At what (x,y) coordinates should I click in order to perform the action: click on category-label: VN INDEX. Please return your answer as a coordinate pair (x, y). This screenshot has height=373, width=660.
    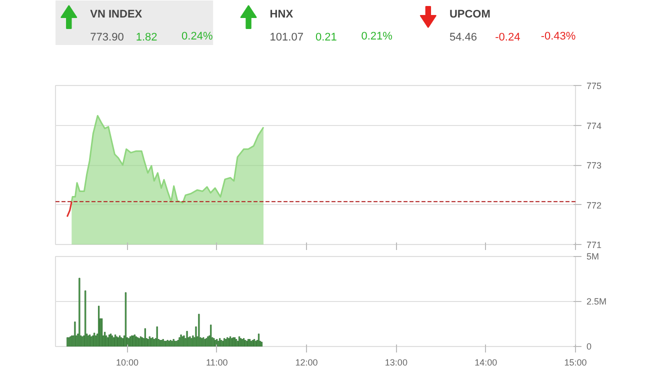
    Looking at the image, I should click on (116, 14).